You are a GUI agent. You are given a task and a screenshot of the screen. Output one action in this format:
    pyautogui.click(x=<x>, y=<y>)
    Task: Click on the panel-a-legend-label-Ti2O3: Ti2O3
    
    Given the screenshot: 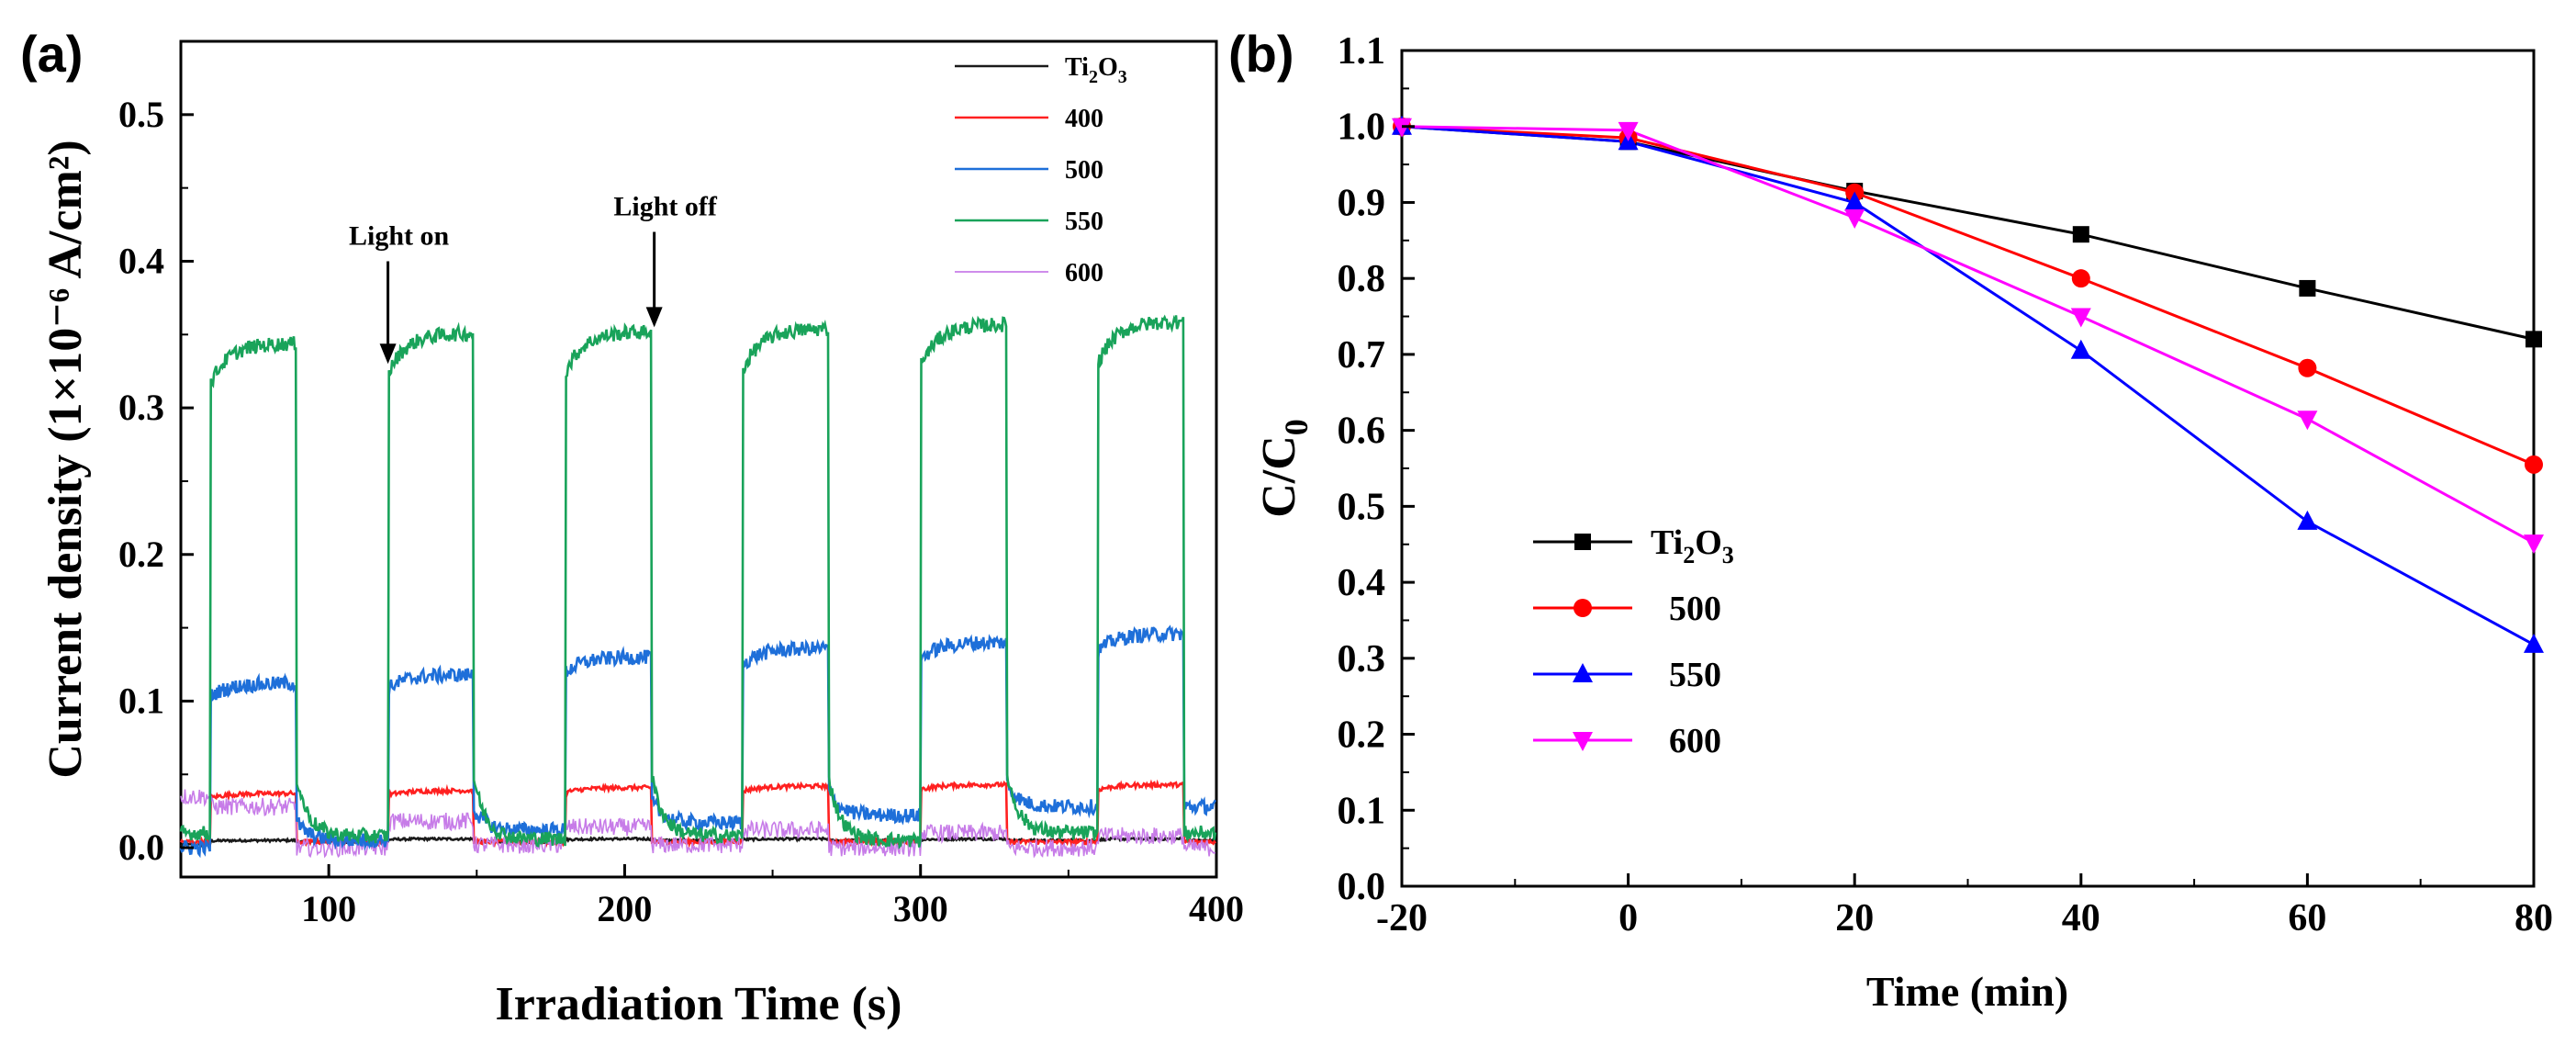 What is the action you would take?
    pyautogui.click(x=1096, y=70)
    